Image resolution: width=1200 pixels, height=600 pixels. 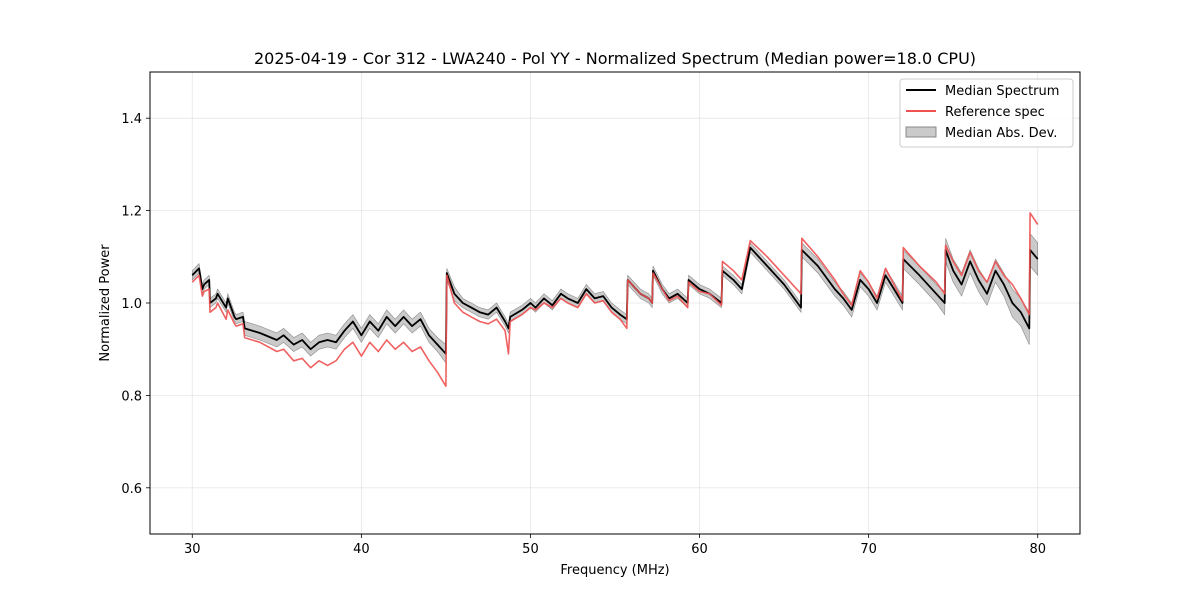 What do you see at coordinates (1037, 549) in the screenshot?
I see `x-tick-label: 80` at bounding box center [1037, 549].